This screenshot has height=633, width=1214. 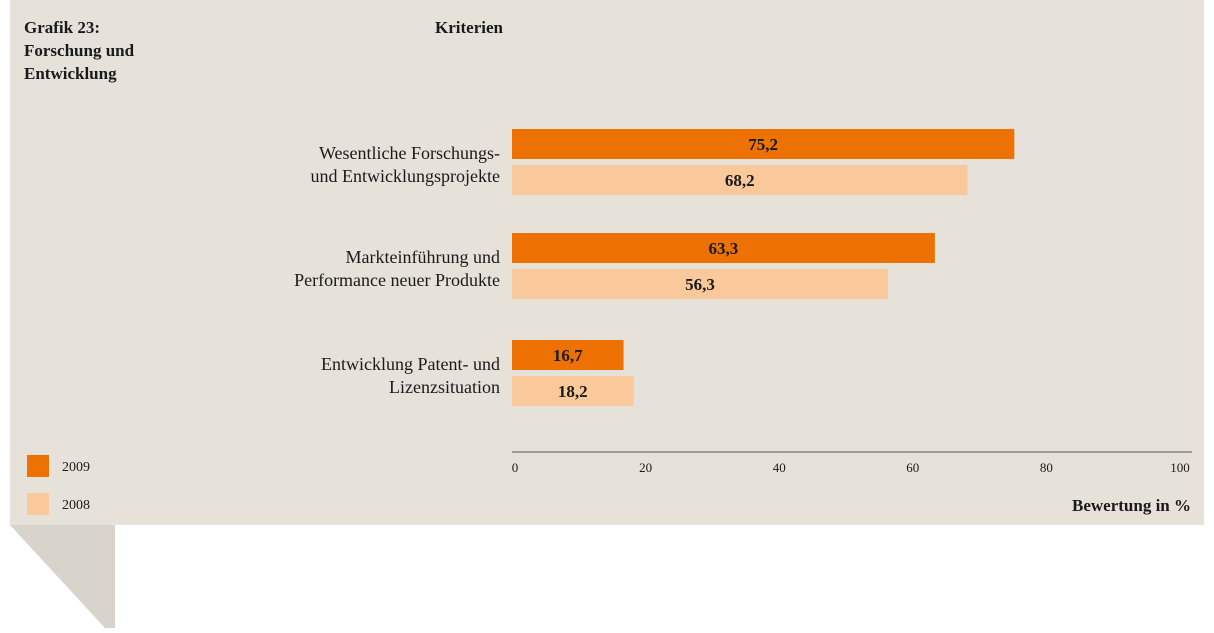 What do you see at coordinates (912, 467) in the screenshot?
I see `x-tick-label: 60` at bounding box center [912, 467].